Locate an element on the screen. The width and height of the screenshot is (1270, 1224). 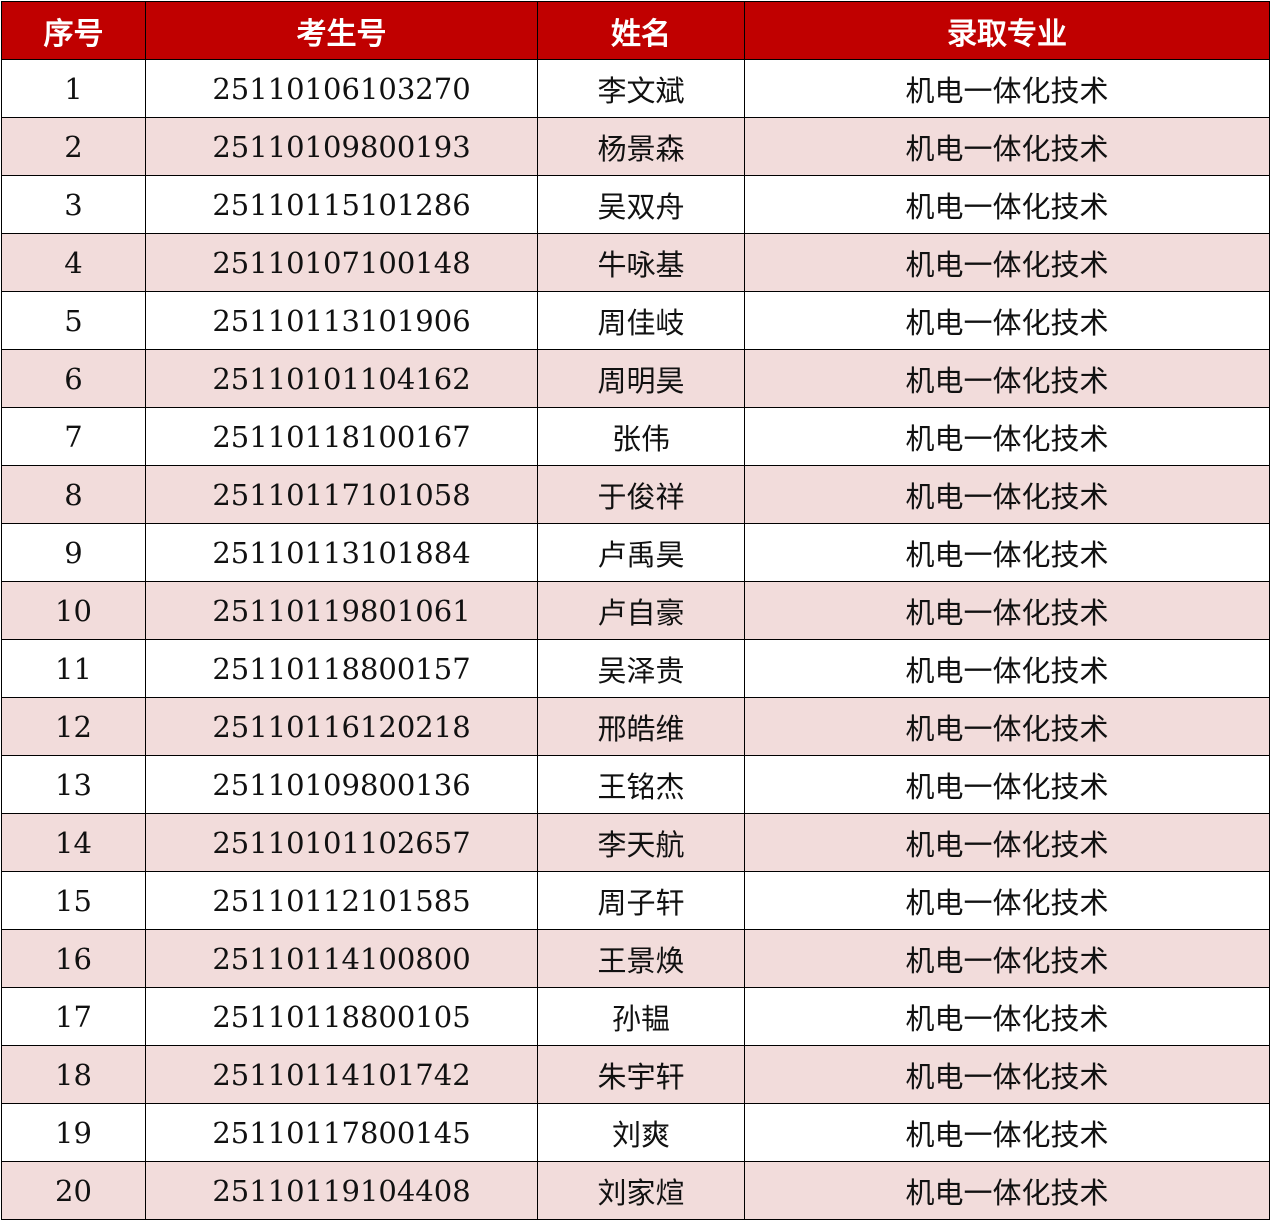
cell-index: 20 is located at coordinates (73, 1190).